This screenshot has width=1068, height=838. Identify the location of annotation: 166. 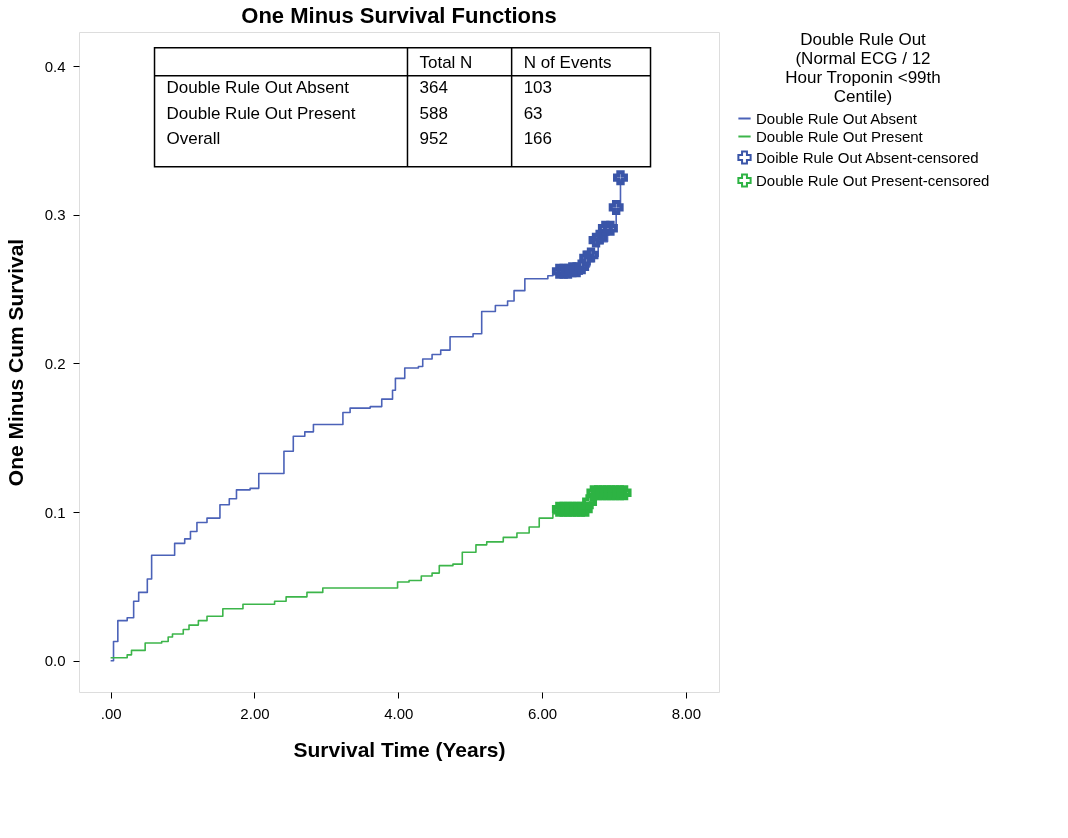
(538, 138).